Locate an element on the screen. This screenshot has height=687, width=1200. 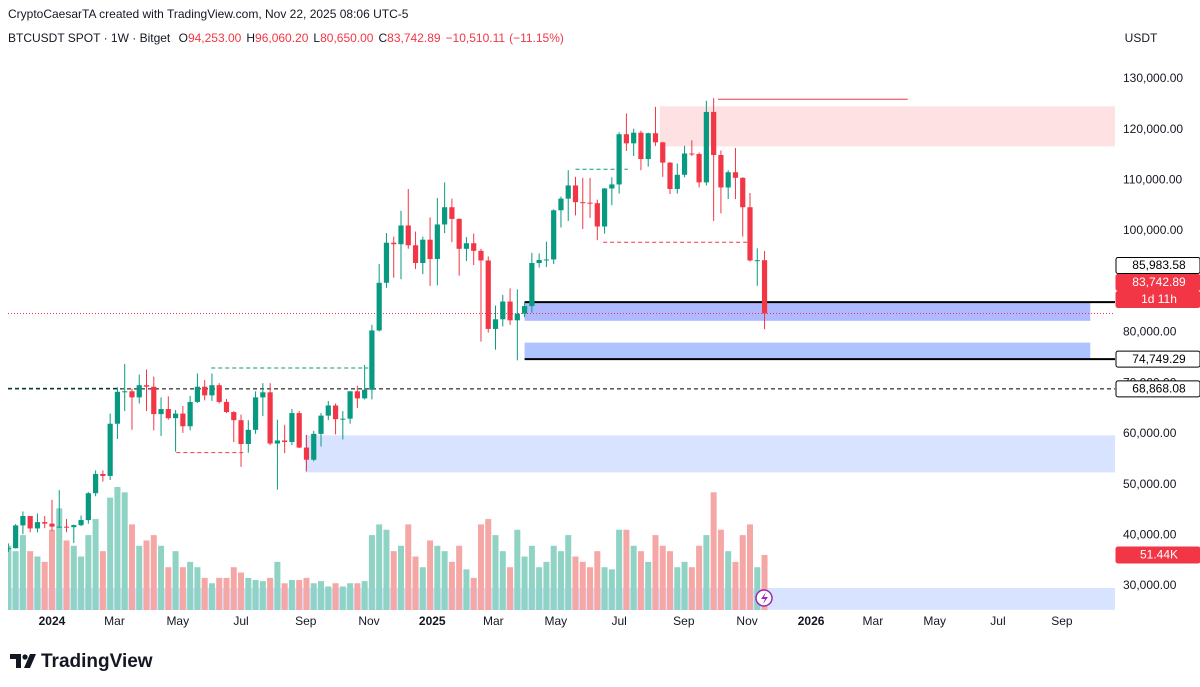
y-tick-label: 80,000.00 is located at coordinates (1150, 332).